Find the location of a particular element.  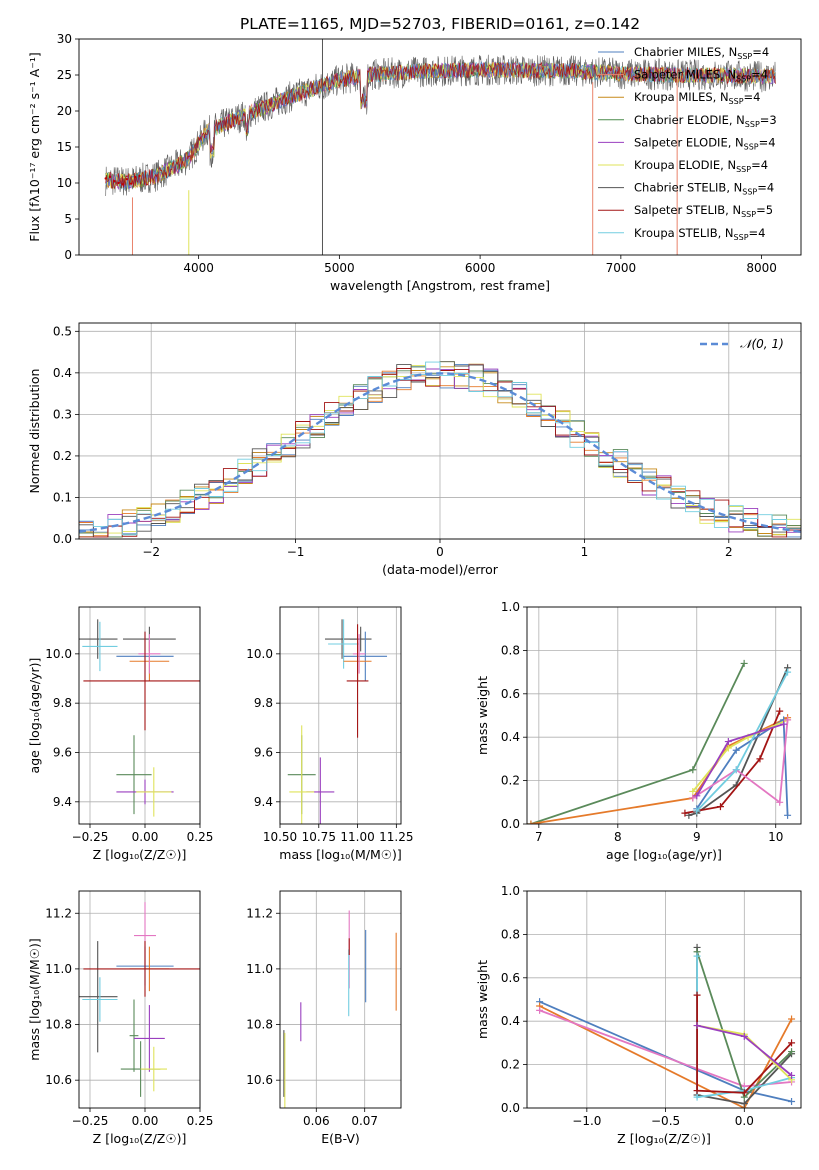

legend-entry: Kroupa STELIB, NSSP=4 is located at coordinates (699, 234).